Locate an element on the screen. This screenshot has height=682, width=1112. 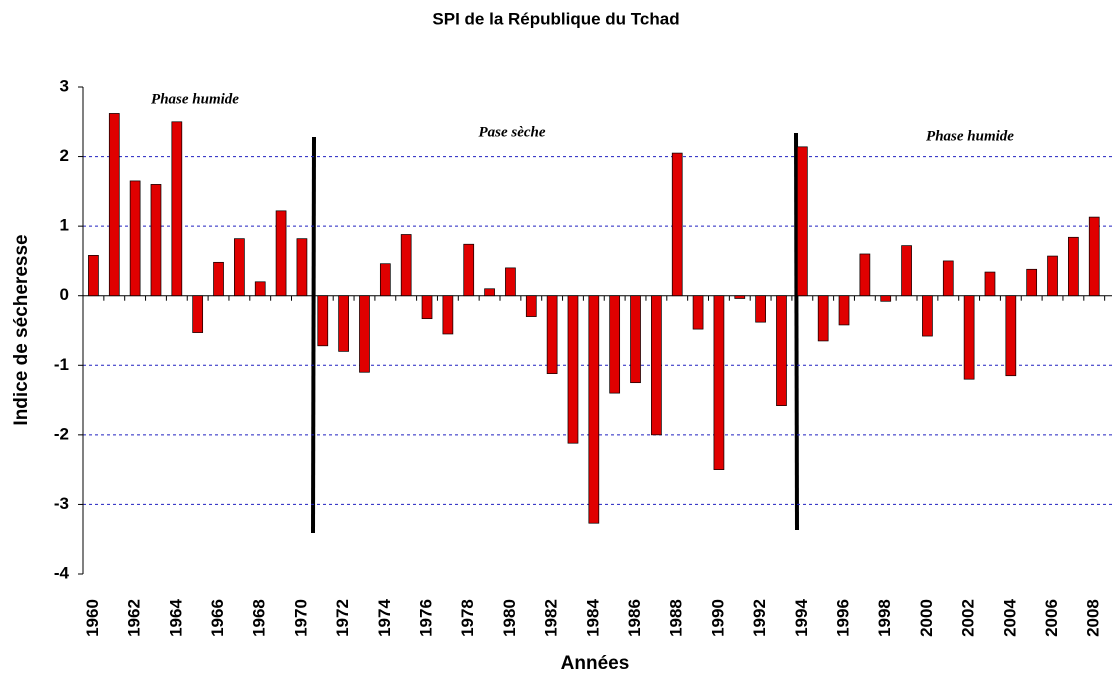
y-tick-label: -4 is located at coordinates (62, 572).